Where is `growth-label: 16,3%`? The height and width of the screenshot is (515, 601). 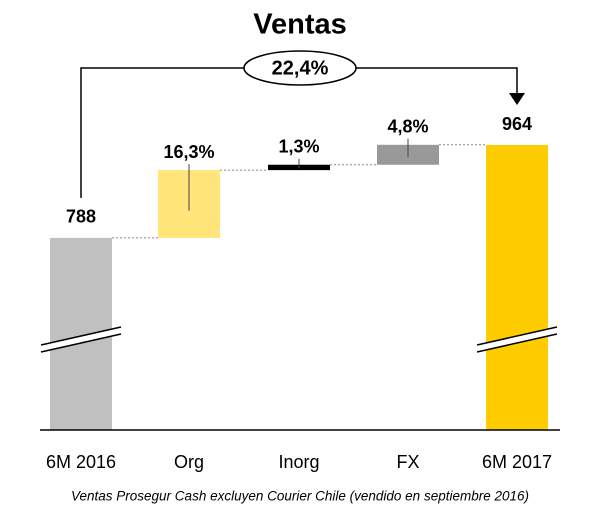 growth-label: 16,3% is located at coordinates (188, 152).